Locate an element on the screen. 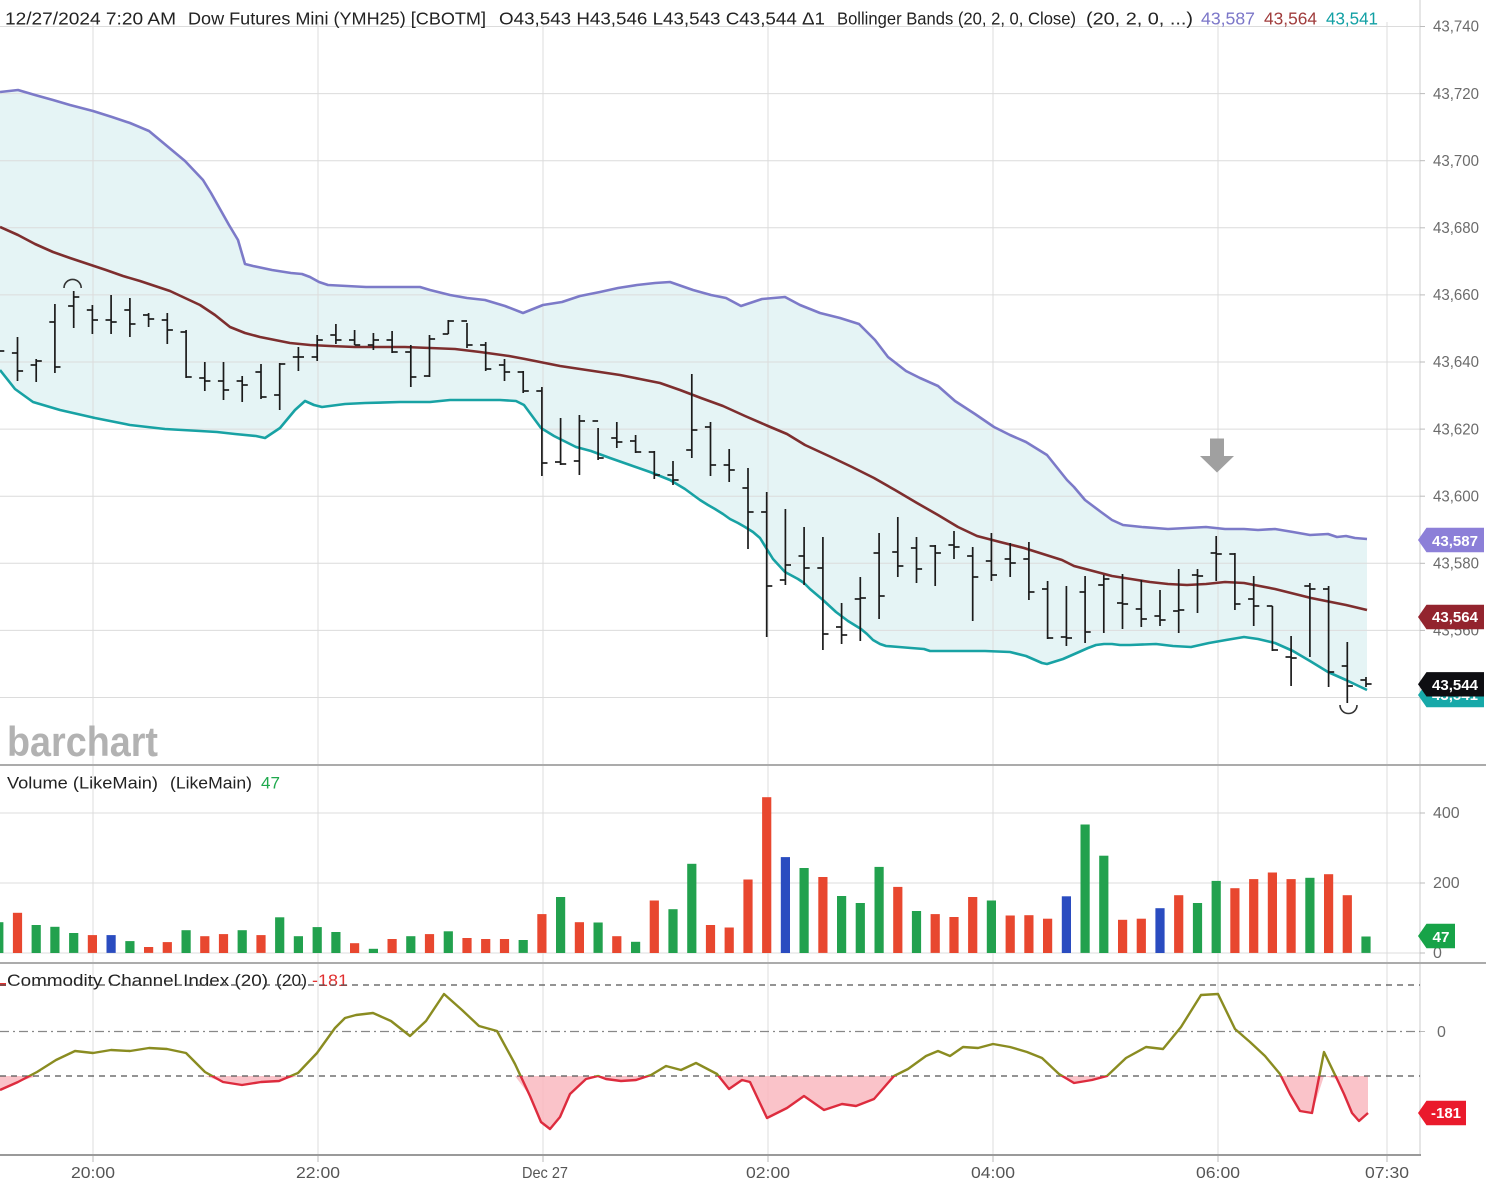 This screenshot has height=1196, width=1486. svg-text: Dec 27 is located at coordinates (545, 1173).